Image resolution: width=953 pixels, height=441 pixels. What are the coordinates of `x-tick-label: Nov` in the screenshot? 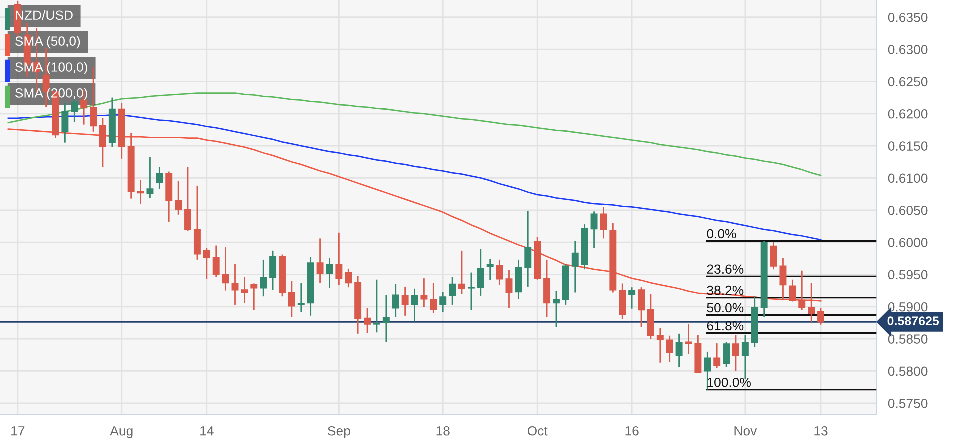 It's located at (746, 431).